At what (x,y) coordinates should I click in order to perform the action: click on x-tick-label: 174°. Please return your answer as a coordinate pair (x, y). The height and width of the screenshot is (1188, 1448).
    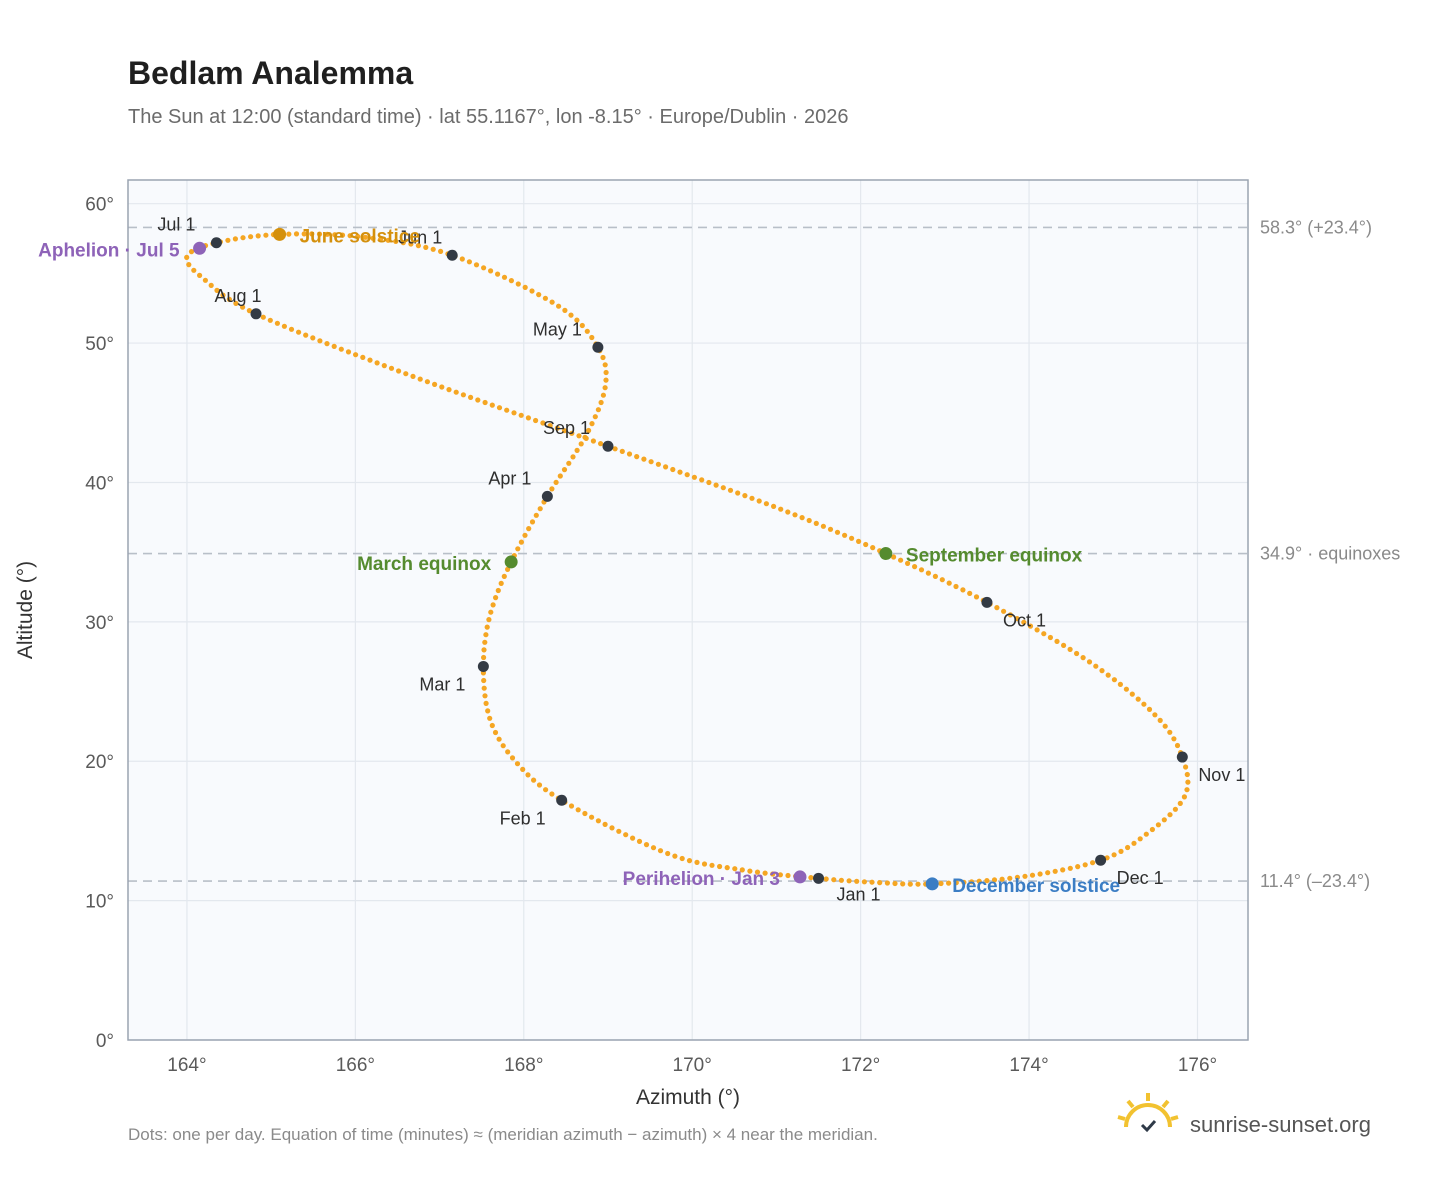
    Looking at the image, I should click on (1028, 1065).